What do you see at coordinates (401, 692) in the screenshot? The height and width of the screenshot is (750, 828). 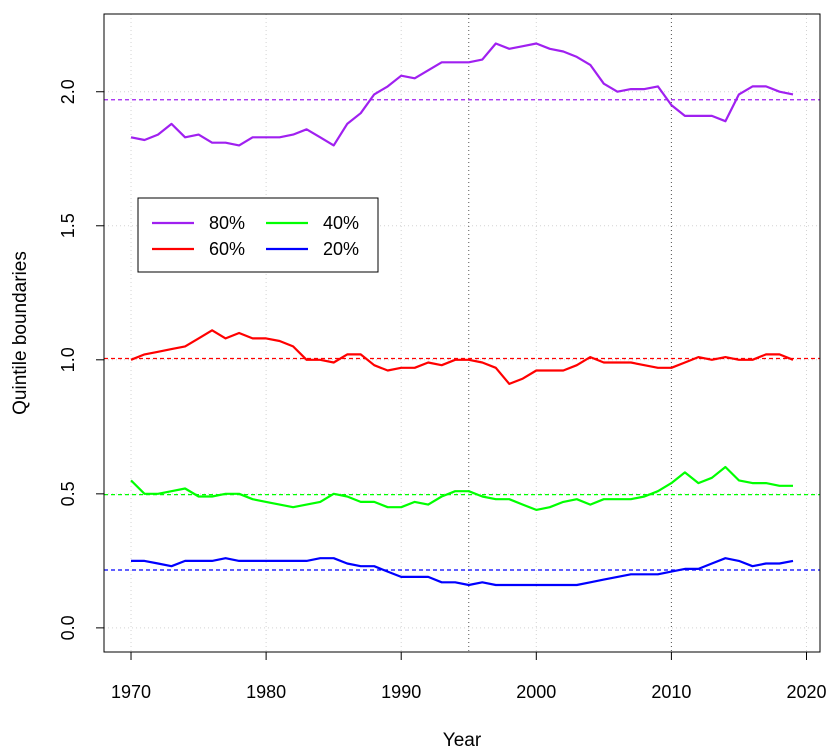 I see `x-tick-label: 1990` at bounding box center [401, 692].